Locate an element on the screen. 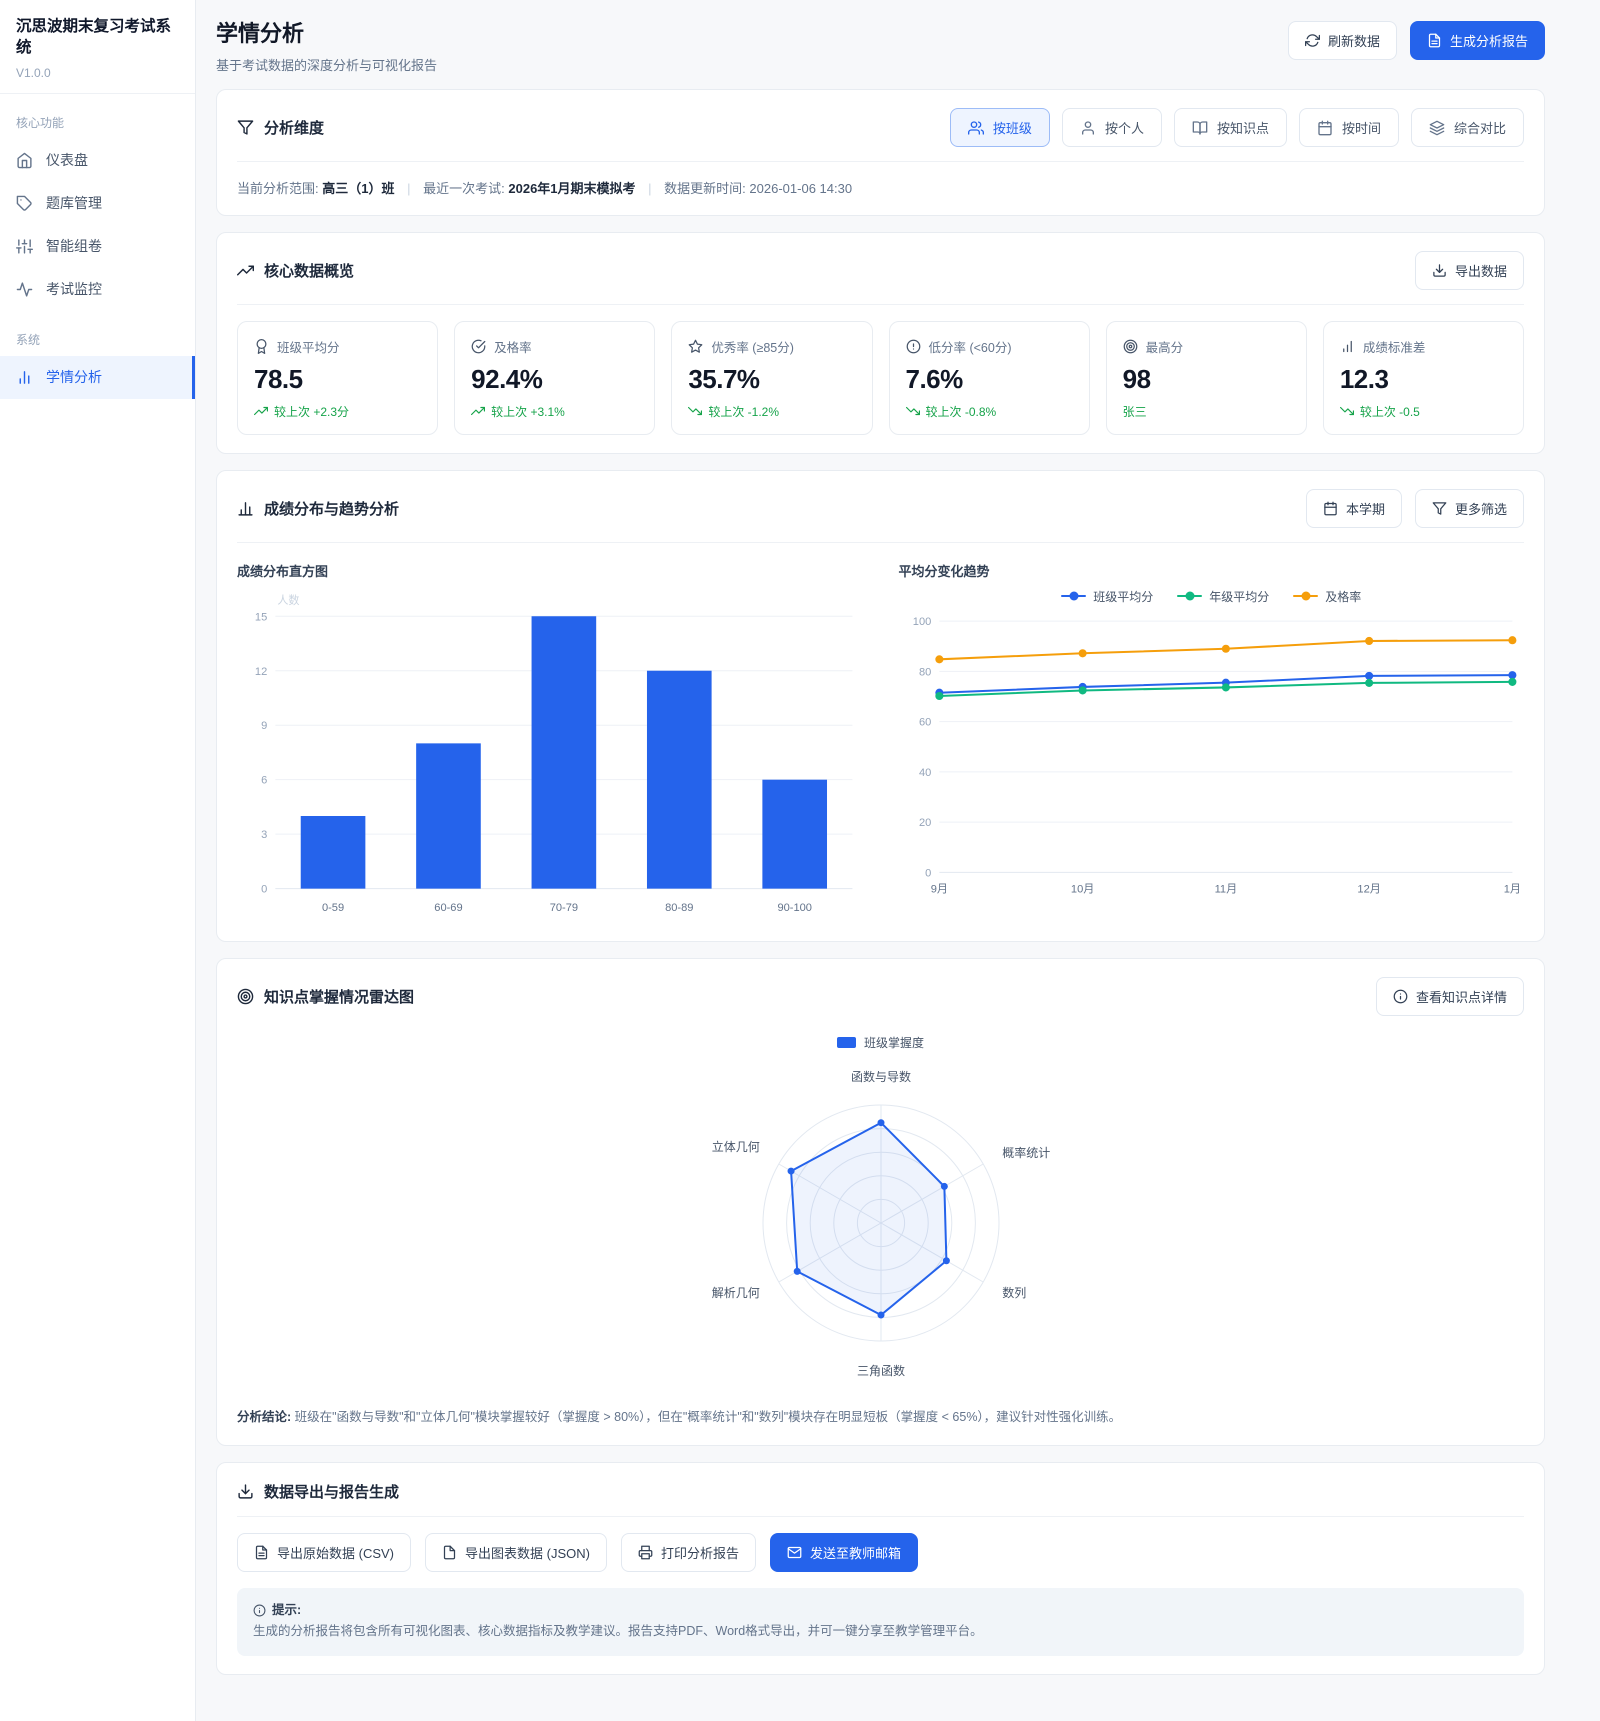 Image resolution: width=1600 pixels, height=1721 pixels. generate-report-button: 生成分析报告 is located at coordinates (1477, 40).